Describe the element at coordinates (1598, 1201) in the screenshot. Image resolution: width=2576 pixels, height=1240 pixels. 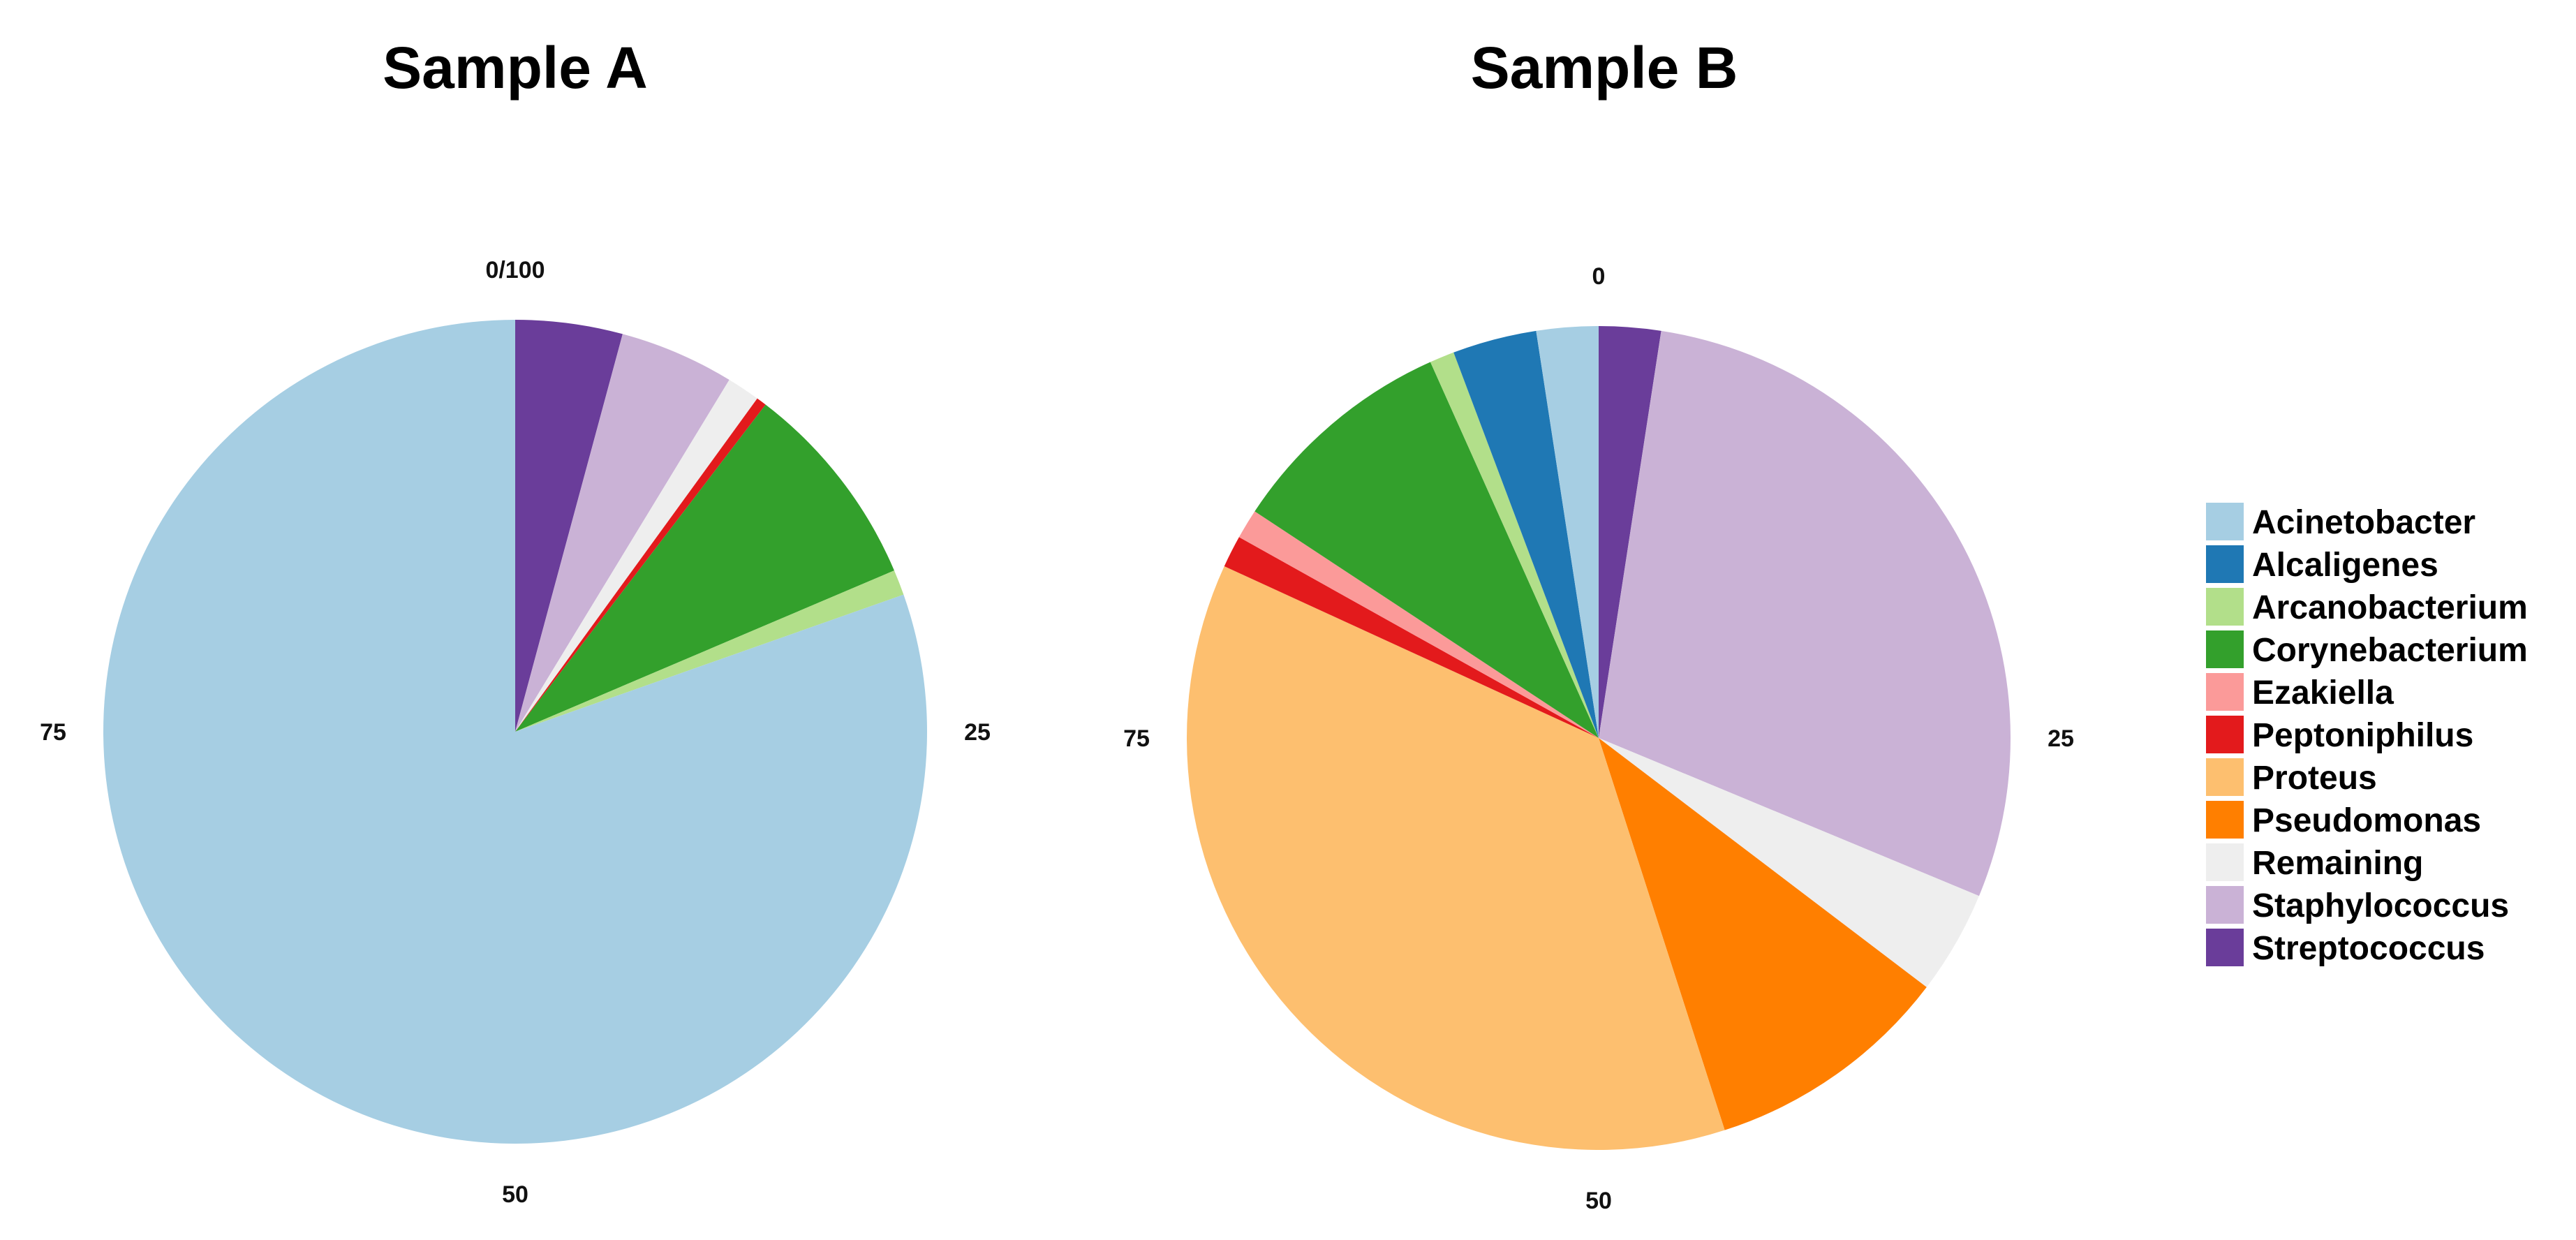
I see `sample-b-tick-label: 50` at that location.